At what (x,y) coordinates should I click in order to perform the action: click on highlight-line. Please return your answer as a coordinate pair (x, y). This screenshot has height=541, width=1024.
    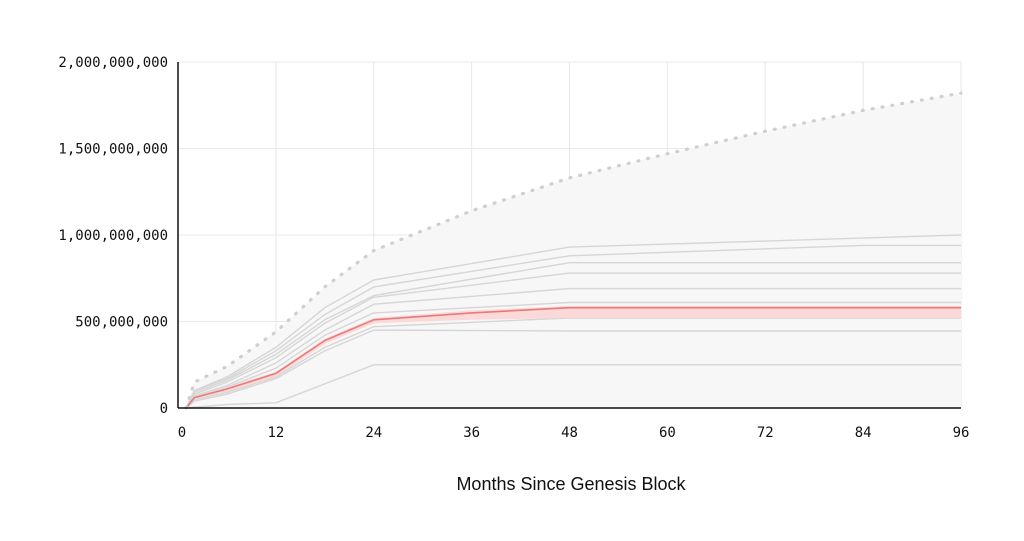
    Looking at the image, I should click on (573, 357).